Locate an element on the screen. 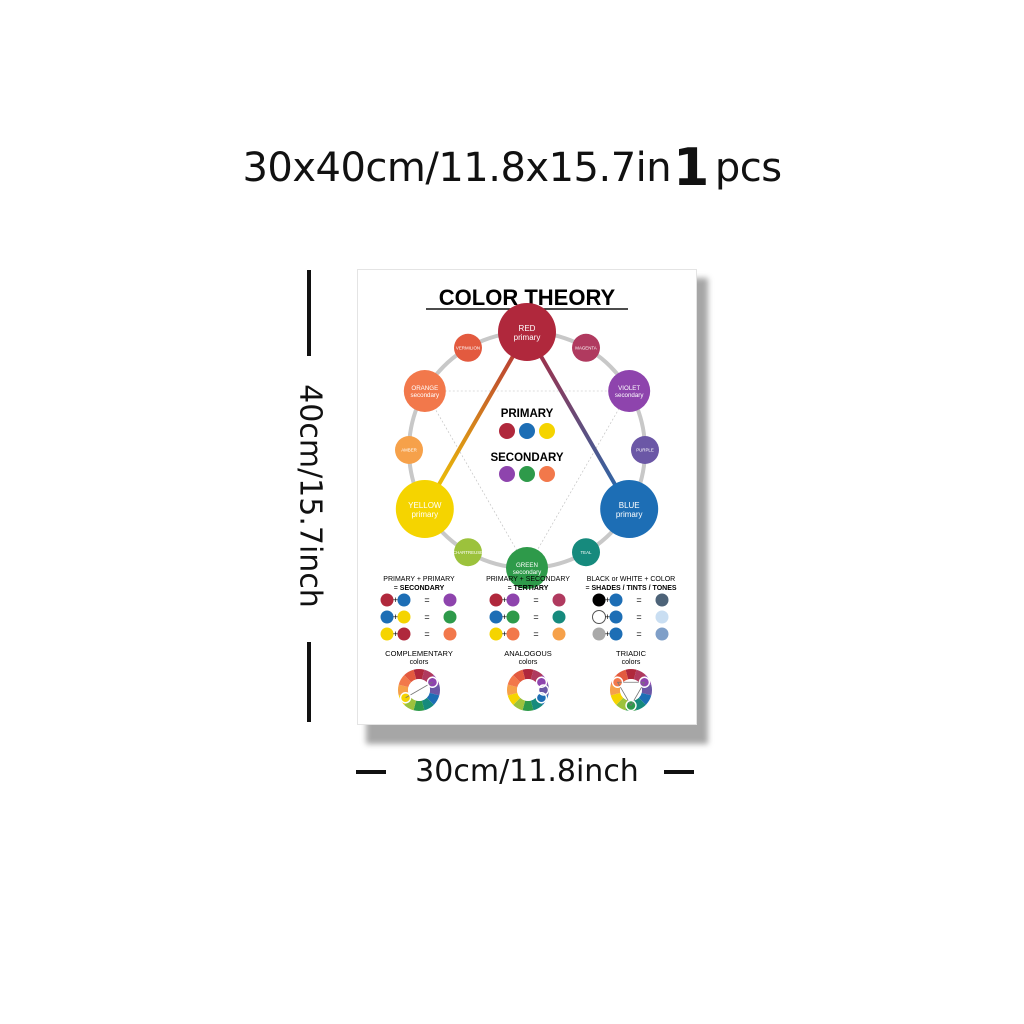 This screenshot has width=1024, height=1024. wheel-node-vermilion: VERMILION is located at coordinates (468, 347).